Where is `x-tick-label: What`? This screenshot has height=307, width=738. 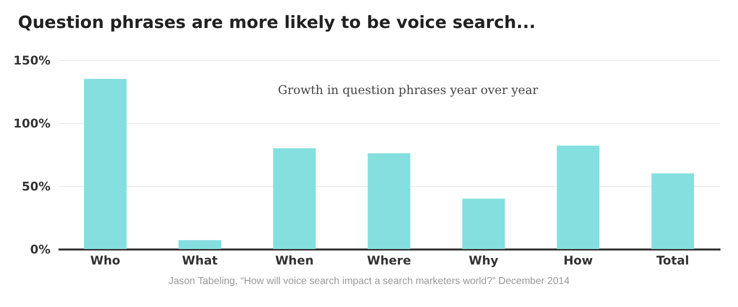 x-tick-label: What is located at coordinates (200, 261).